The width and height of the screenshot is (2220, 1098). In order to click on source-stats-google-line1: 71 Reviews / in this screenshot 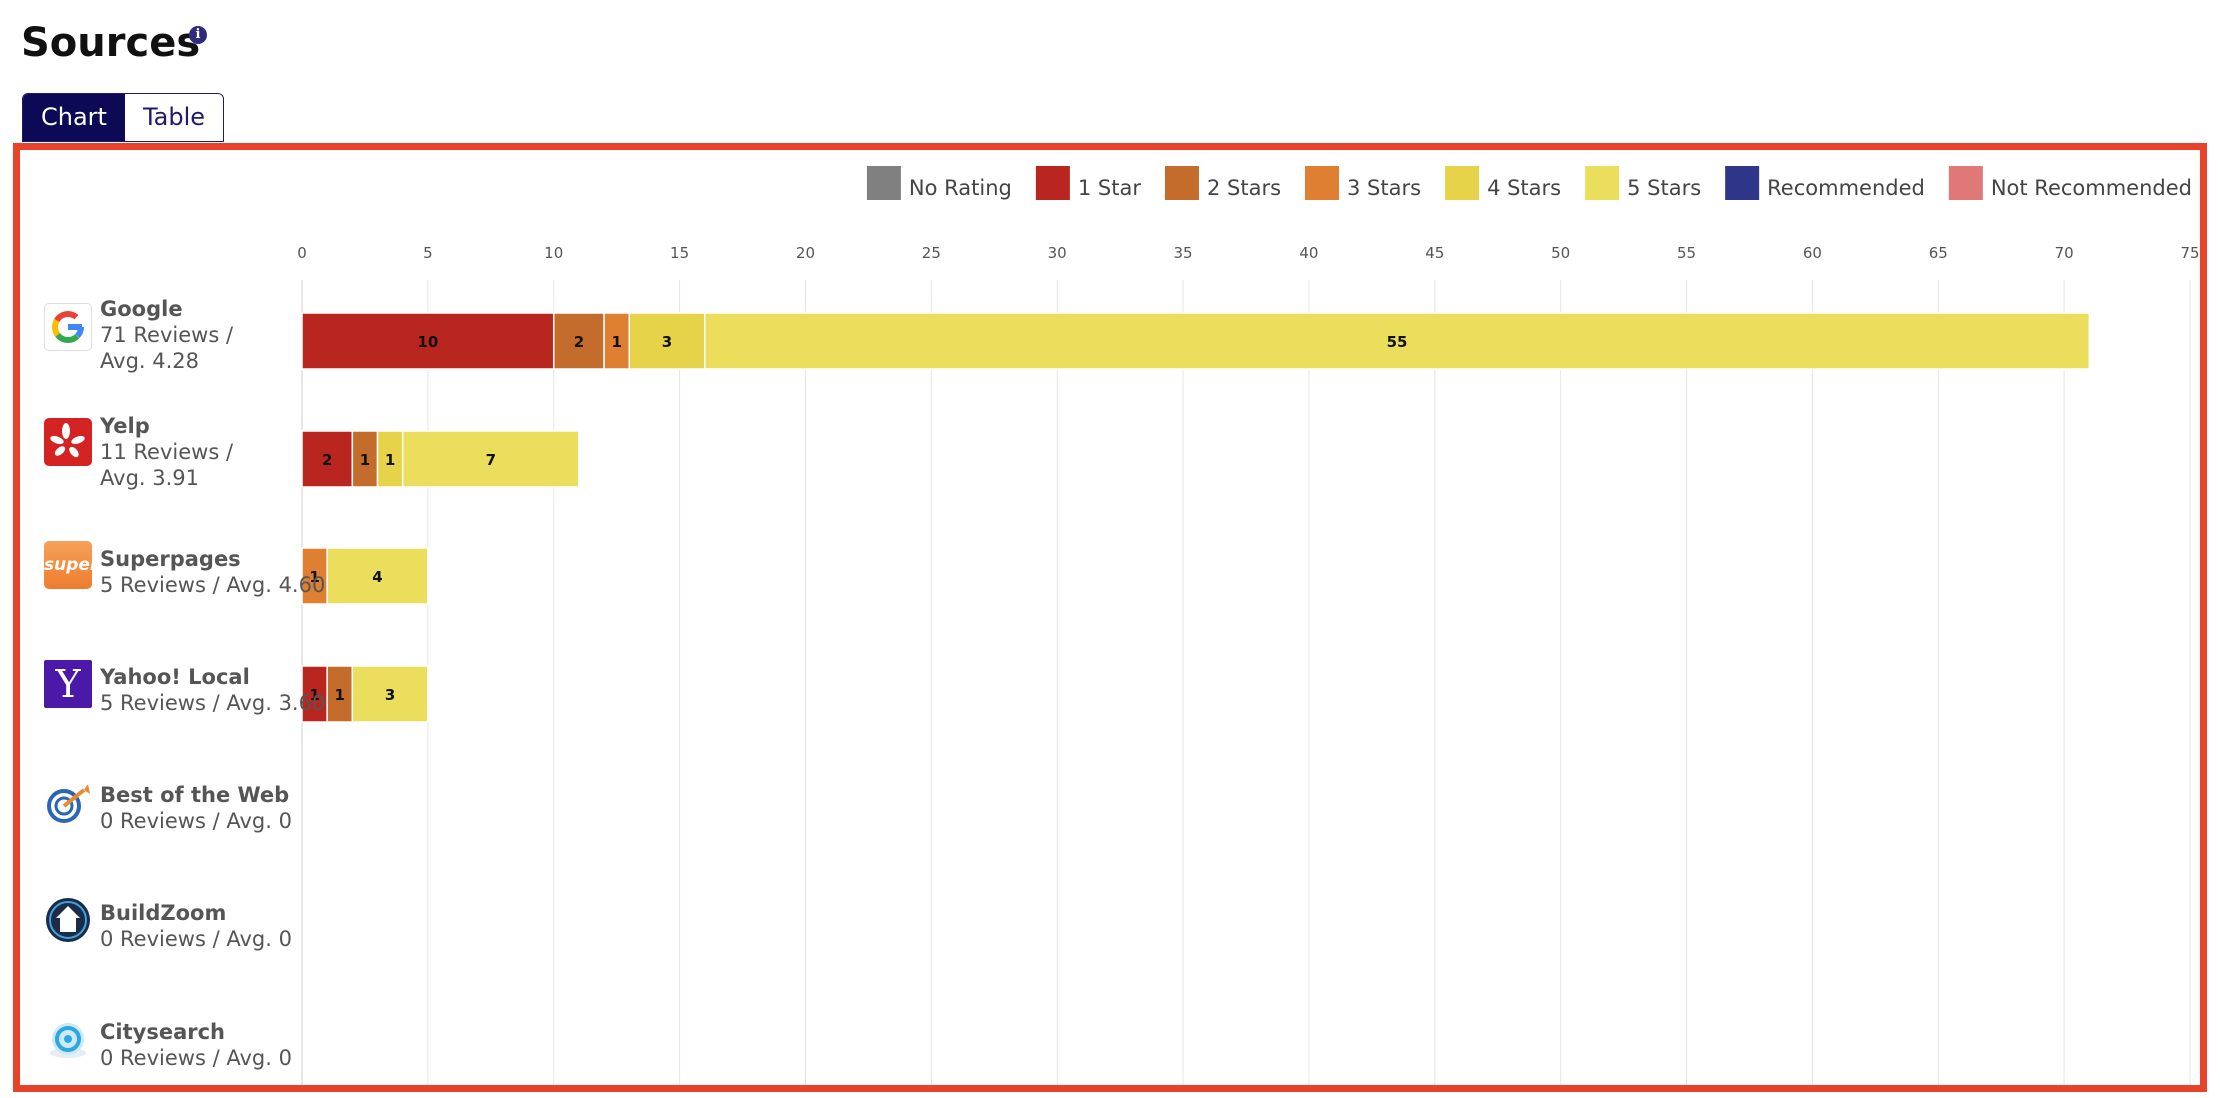, I will do `click(167, 335)`.